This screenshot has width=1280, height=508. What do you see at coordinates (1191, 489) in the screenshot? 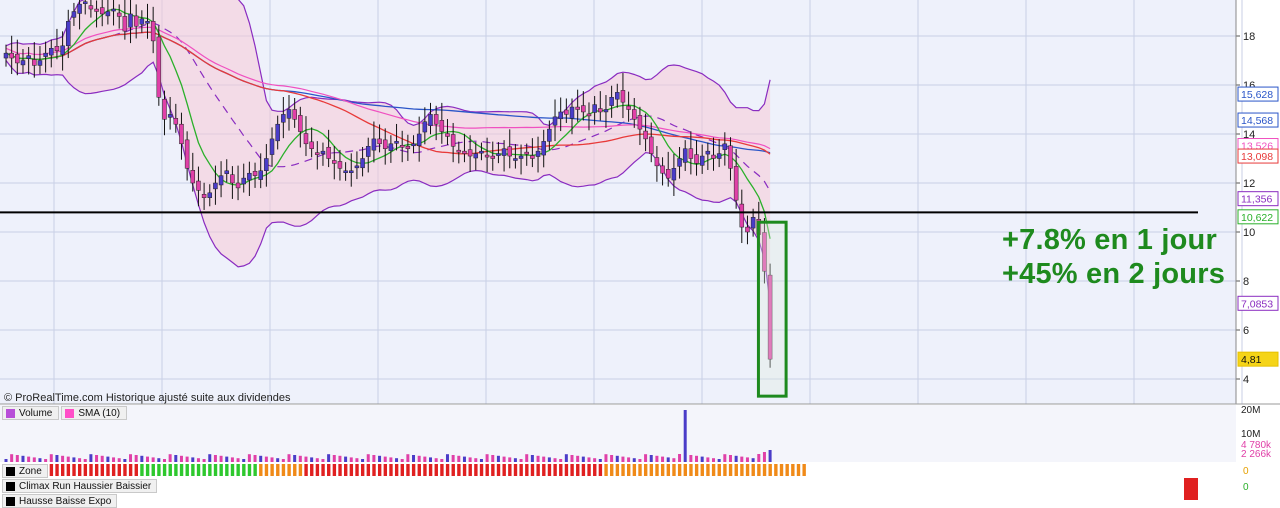
I see `climax-bar` at bounding box center [1191, 489].